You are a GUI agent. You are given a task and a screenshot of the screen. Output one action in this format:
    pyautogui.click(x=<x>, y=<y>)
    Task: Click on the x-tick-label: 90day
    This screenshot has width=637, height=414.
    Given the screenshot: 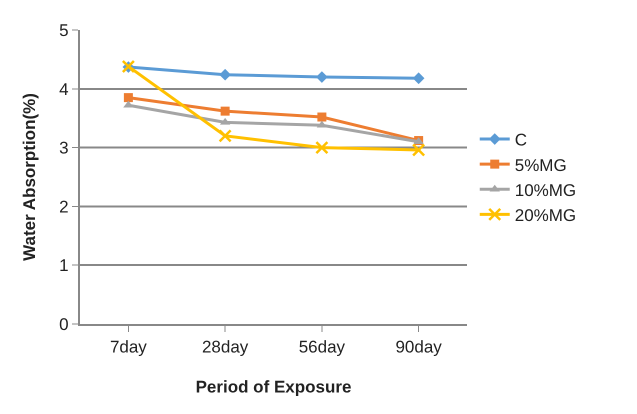 What is the action you would take?
    pyautogui.click(x=418, y=346)
    